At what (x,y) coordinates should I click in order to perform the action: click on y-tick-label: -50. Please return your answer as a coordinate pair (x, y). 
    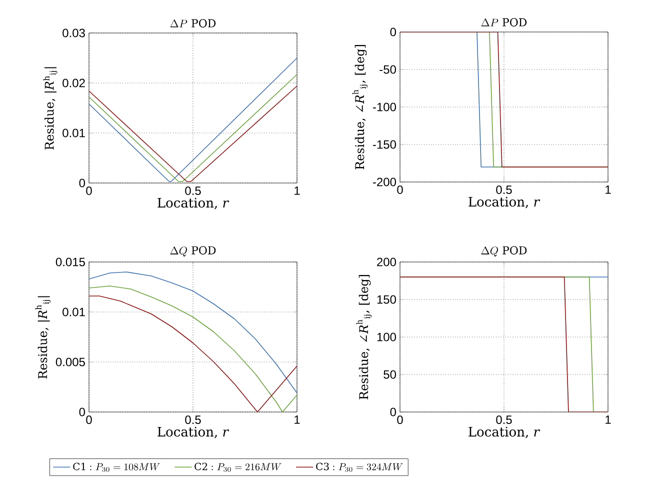
    Looking at the image, I should click on (388, 69).